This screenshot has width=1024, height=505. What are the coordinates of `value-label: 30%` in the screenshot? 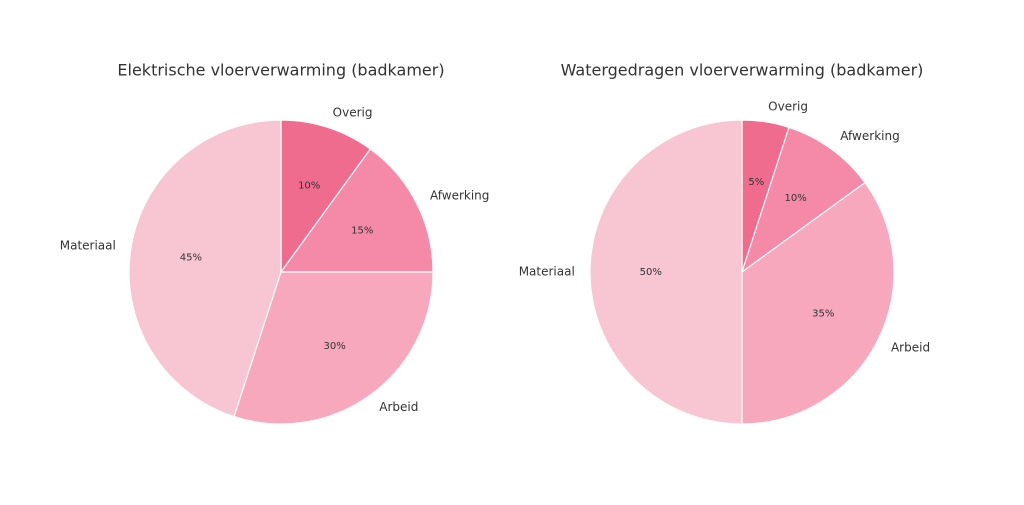 It's located at (334, 346).